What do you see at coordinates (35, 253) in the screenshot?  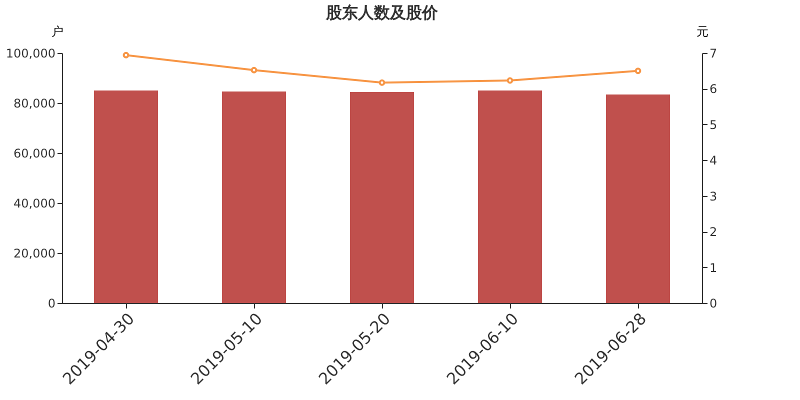 I see `y-tick-label: 20,000` at bounding box center [35, 253].